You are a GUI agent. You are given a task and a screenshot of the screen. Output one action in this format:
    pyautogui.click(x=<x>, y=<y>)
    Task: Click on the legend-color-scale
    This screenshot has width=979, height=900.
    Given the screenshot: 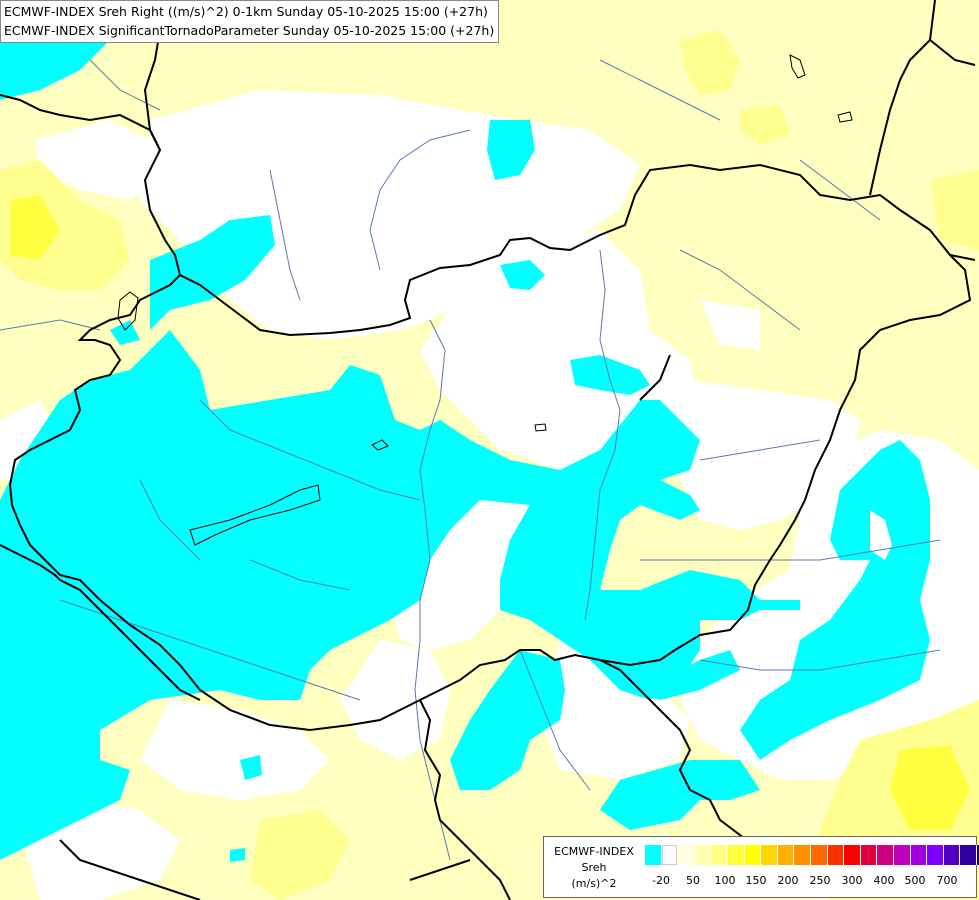 What is the action you would take?
    pyautogui.click(x=812, y=855)
    